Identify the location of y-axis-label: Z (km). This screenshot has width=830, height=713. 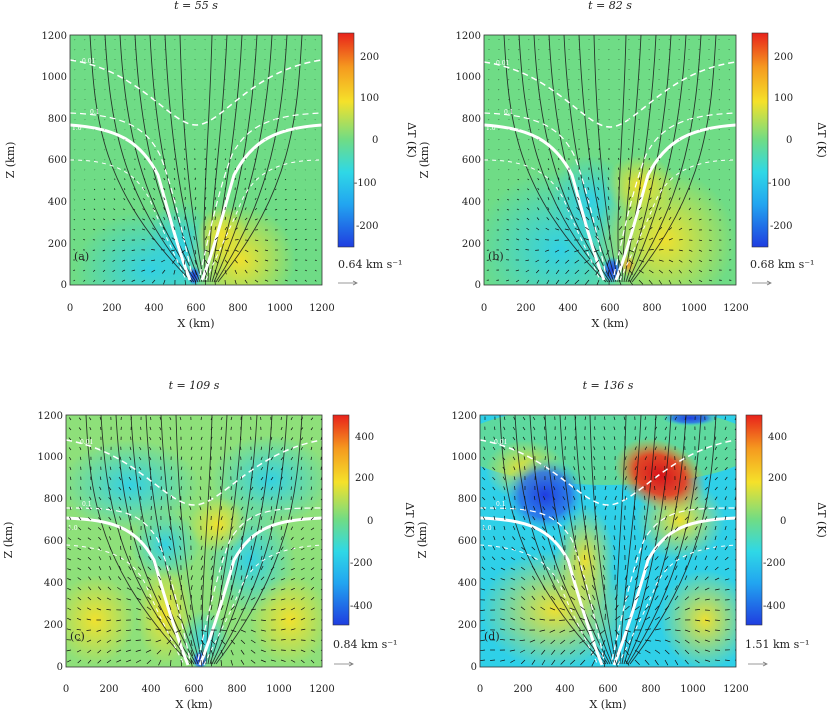
(8, 540).